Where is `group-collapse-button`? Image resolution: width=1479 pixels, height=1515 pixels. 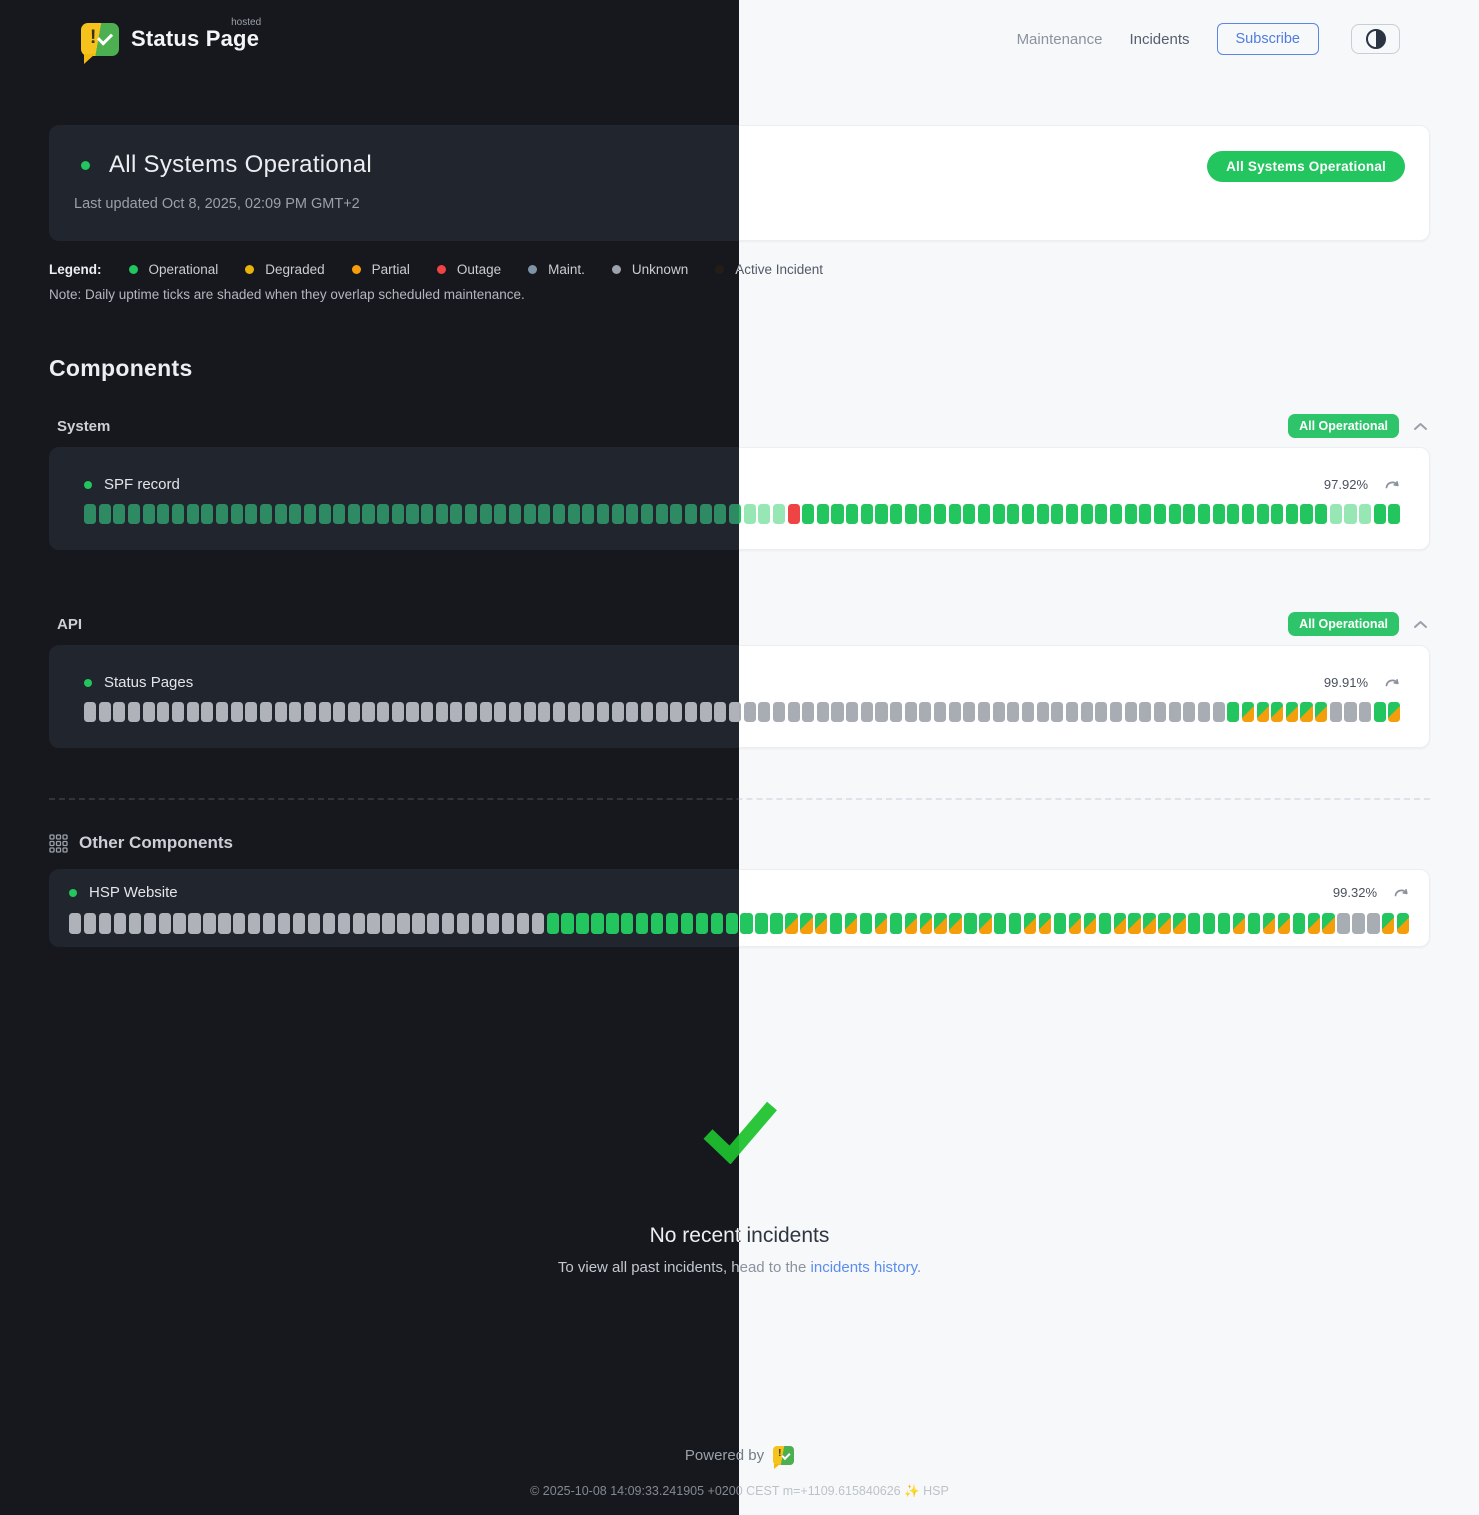 group-collapse-button is located at coordinates (1420, 426).